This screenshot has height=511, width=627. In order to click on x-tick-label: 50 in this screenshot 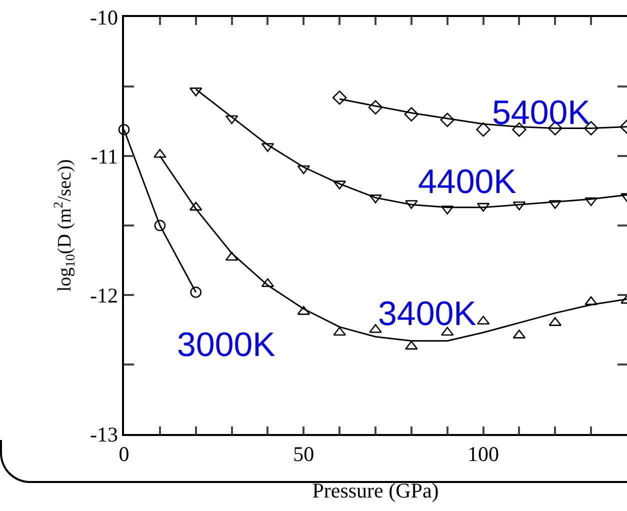, I will do `click(303, 454)`.